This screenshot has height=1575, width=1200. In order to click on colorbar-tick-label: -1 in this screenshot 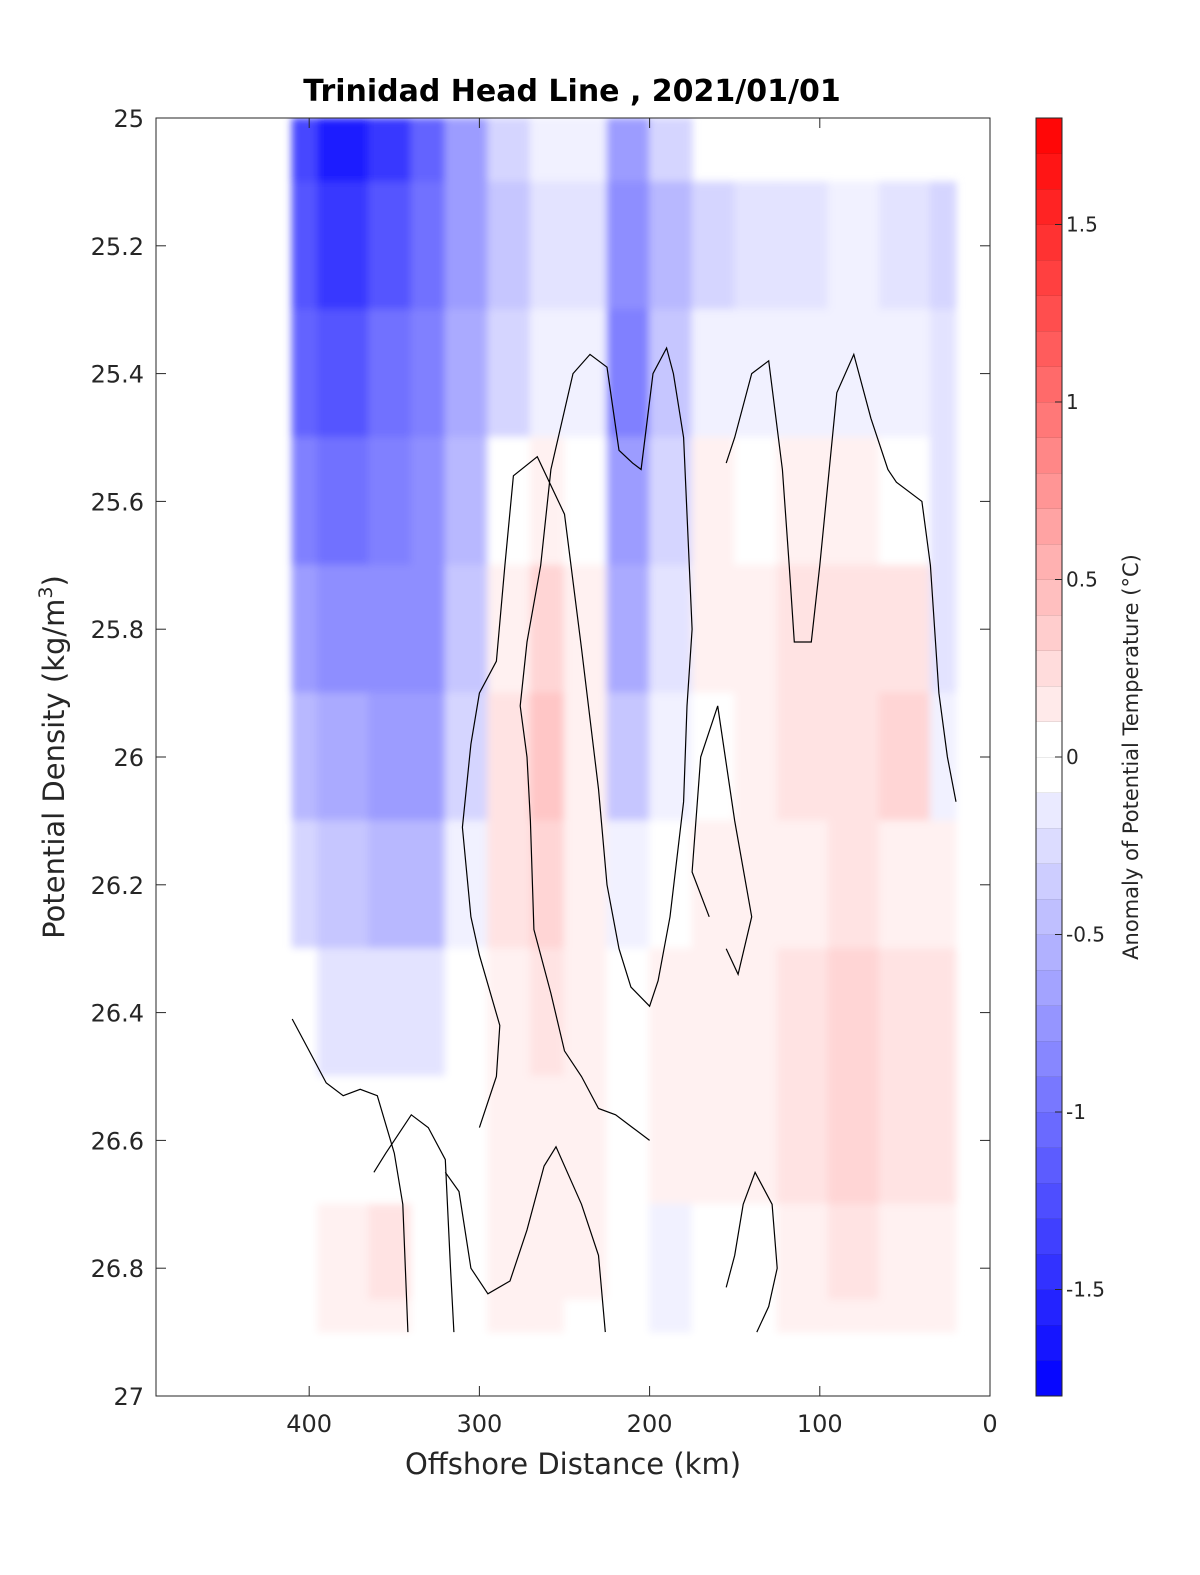, I will do `click(1076, 1112)`.